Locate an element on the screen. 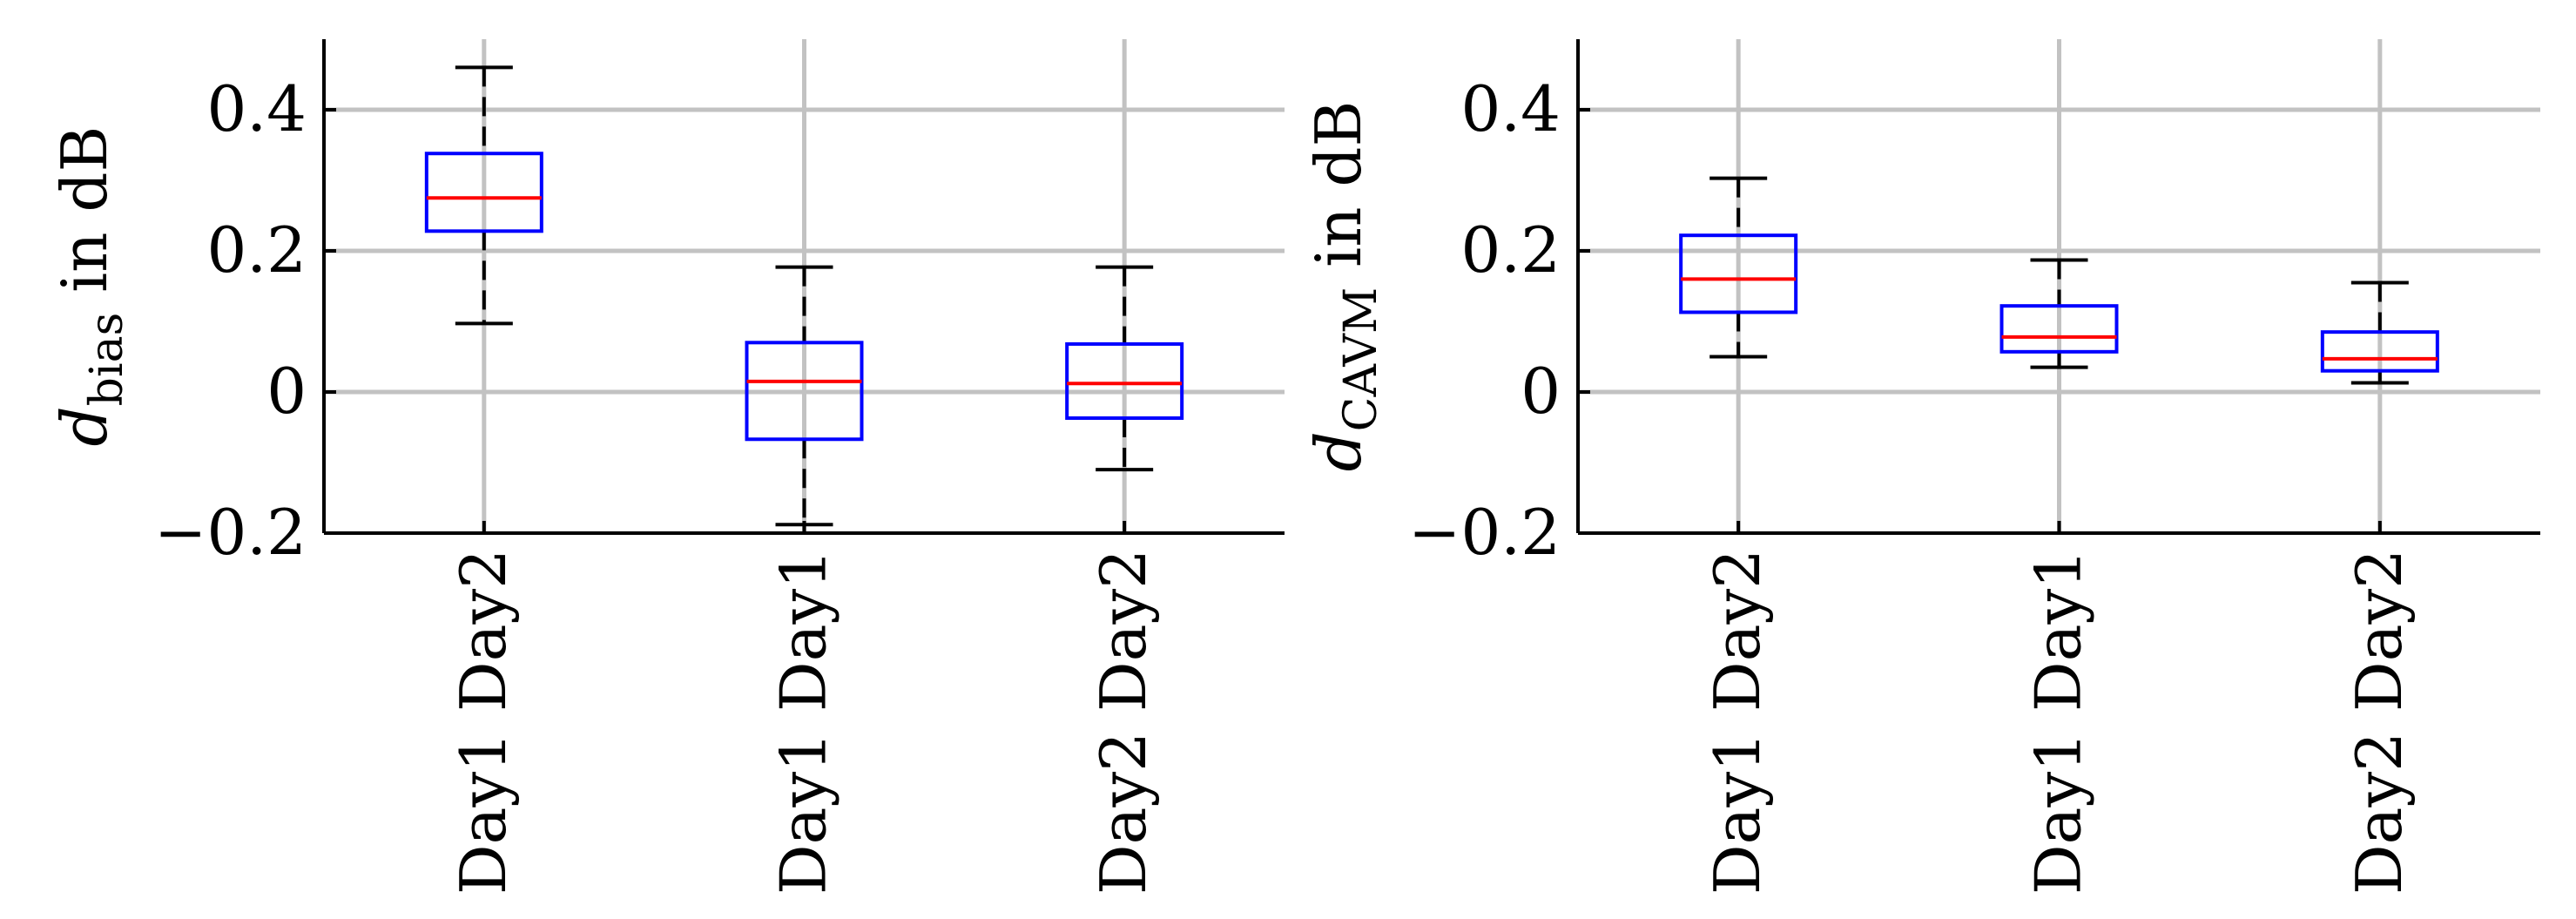 Image resolution: width=2576 pixels, height=919 pixels. y-axis-label: dCAVM in dB is located at coordinates (1344, 286).